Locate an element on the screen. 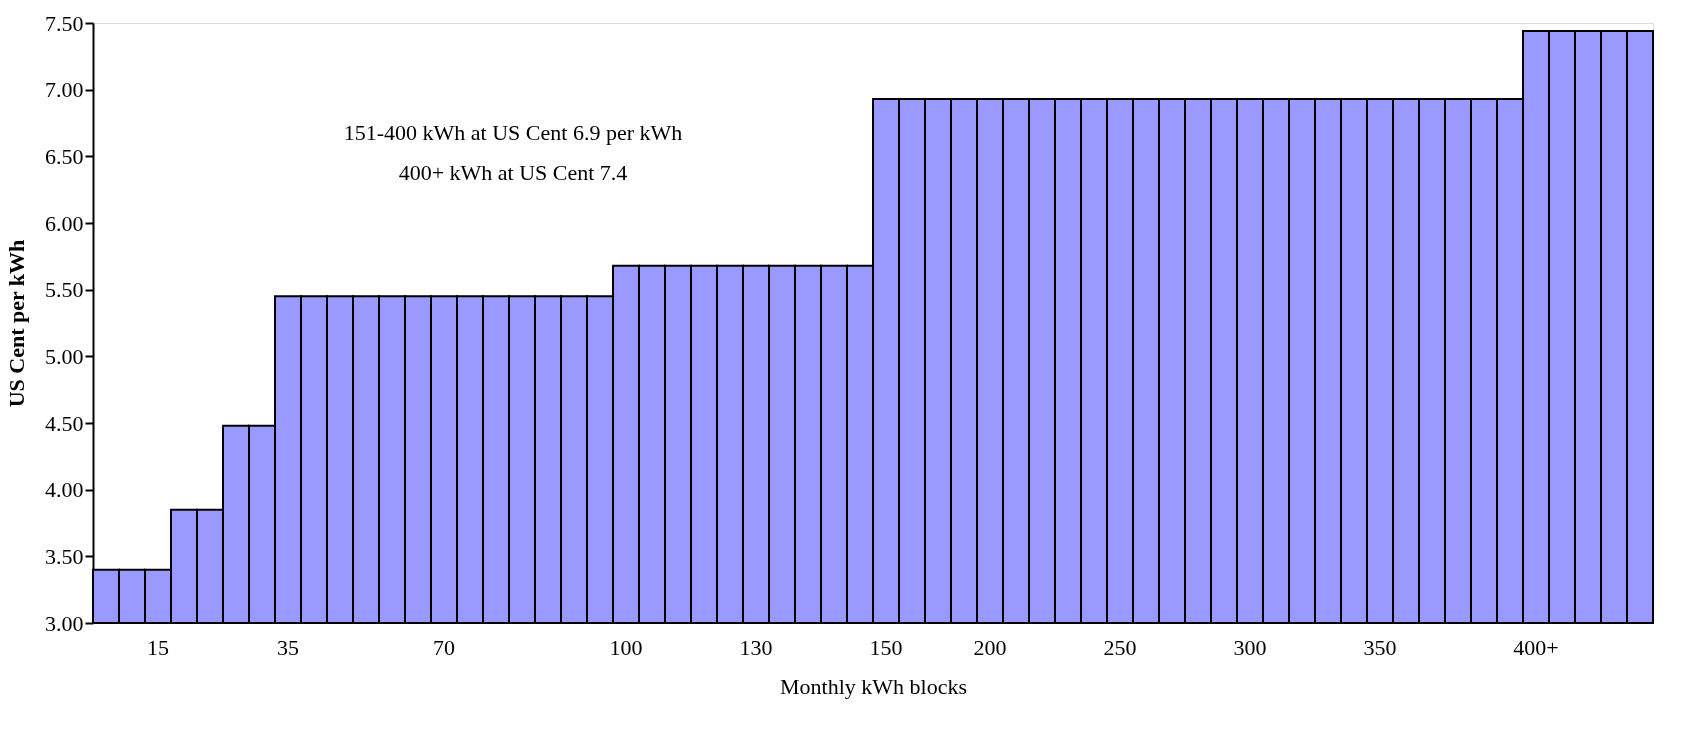 The image size is (1685, 738). y-tick-label: 6.00 is located at coordinates (64, 223).